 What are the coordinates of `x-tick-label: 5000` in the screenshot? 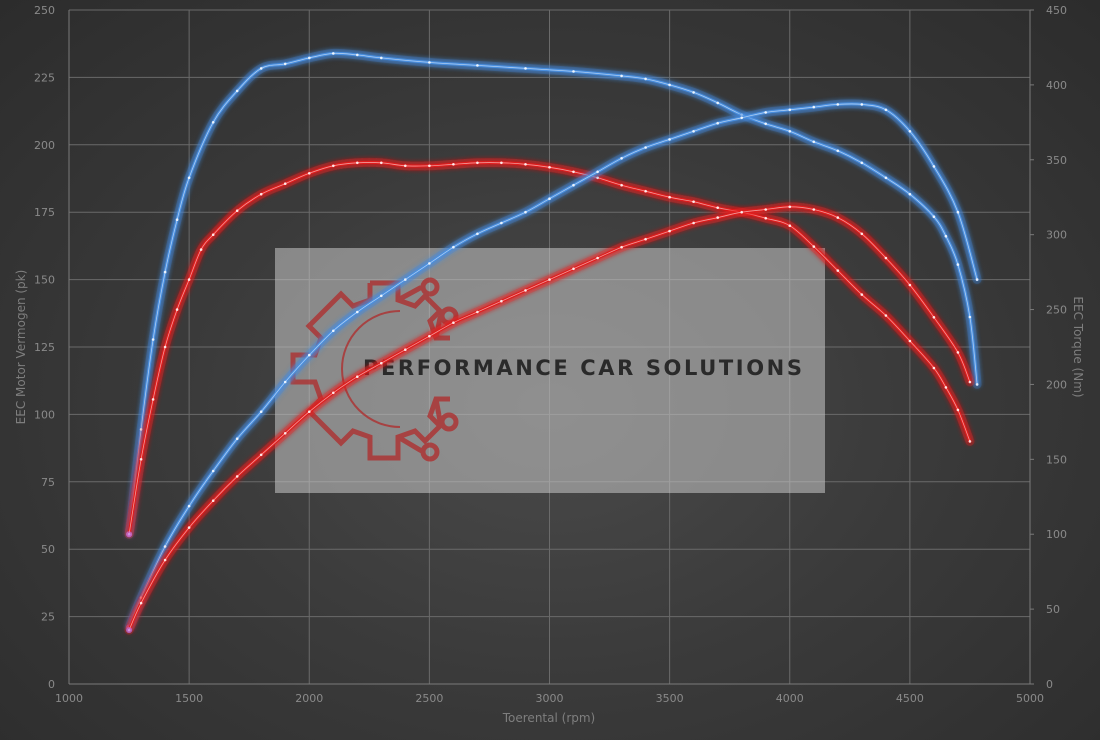 It's located at (1030, 698).